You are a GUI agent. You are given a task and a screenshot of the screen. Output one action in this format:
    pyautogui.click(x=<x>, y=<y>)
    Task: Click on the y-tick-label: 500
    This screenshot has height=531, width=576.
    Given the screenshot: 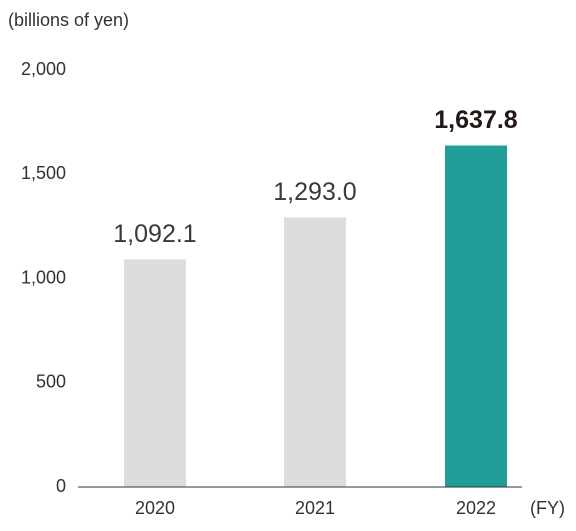 What is the action you would take?
    pyautogui.click(x=51, y=382)
    